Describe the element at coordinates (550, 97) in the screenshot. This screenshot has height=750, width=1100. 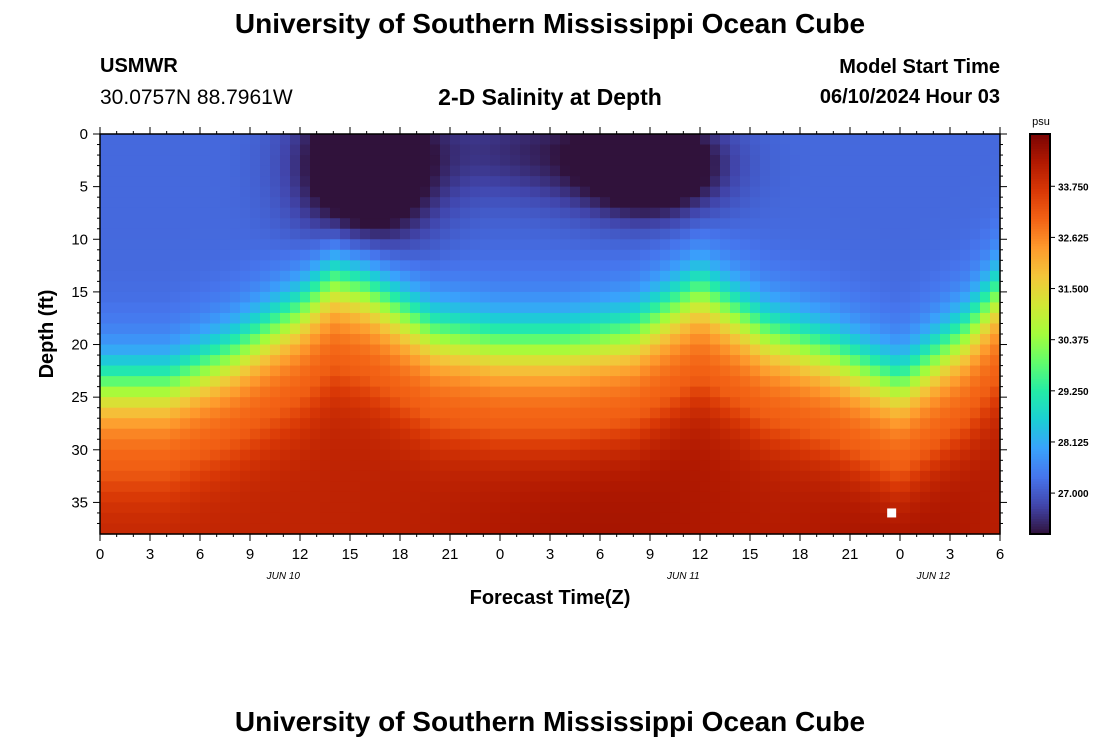
I see `chart-subtitle: 2-D Salinity at Depth` at that location.